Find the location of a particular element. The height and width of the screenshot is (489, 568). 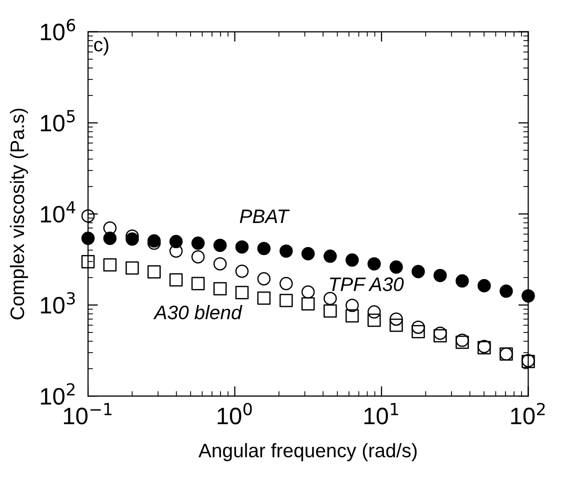

x-tick-label: 10$^{0}$ is located at coordinates (235, 413).